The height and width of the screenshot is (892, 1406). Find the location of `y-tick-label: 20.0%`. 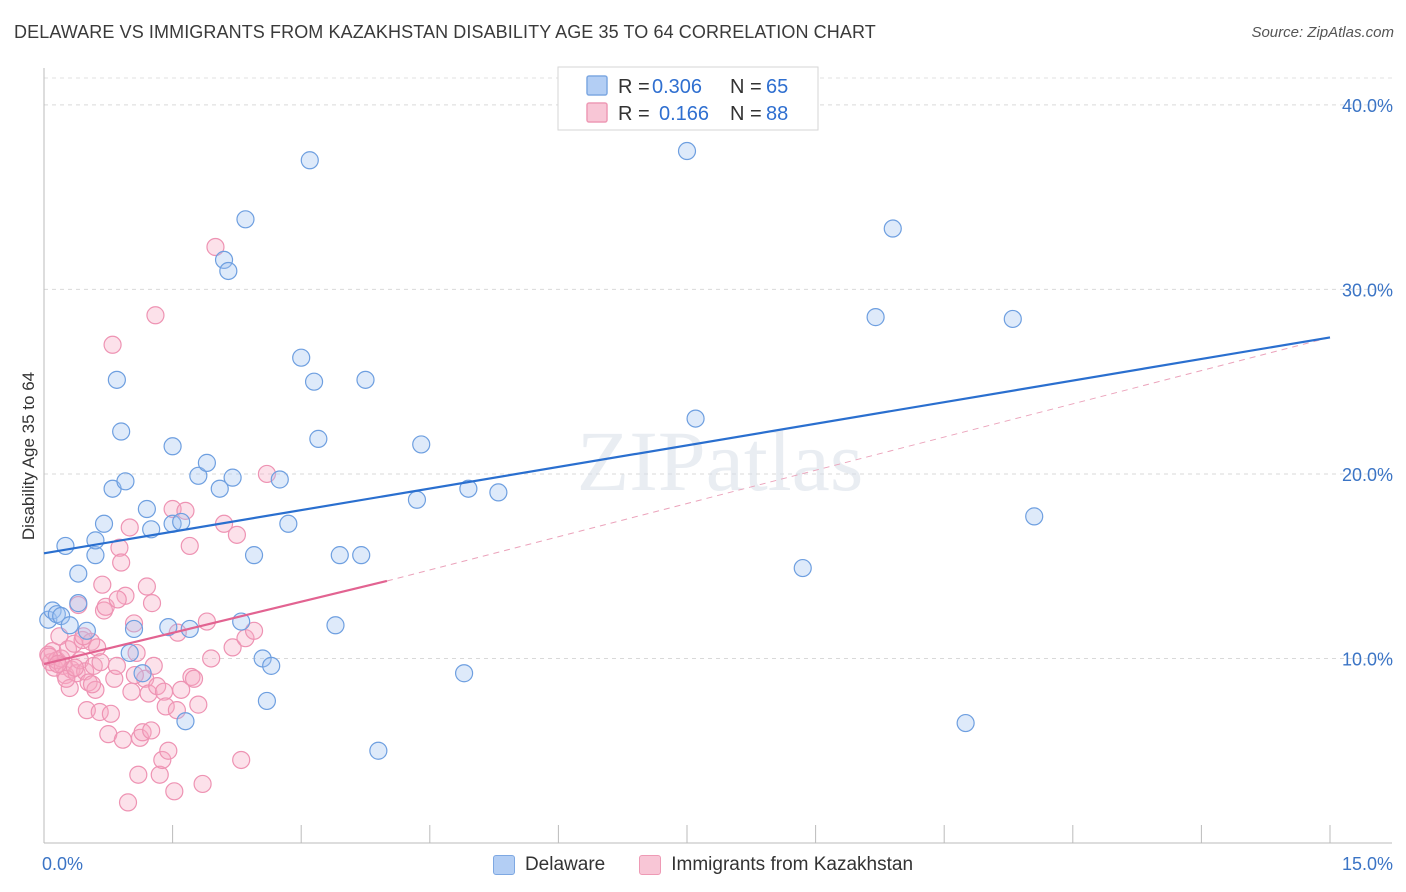

y-tick-label: 20.0% is located at coordinates (1367, 475).